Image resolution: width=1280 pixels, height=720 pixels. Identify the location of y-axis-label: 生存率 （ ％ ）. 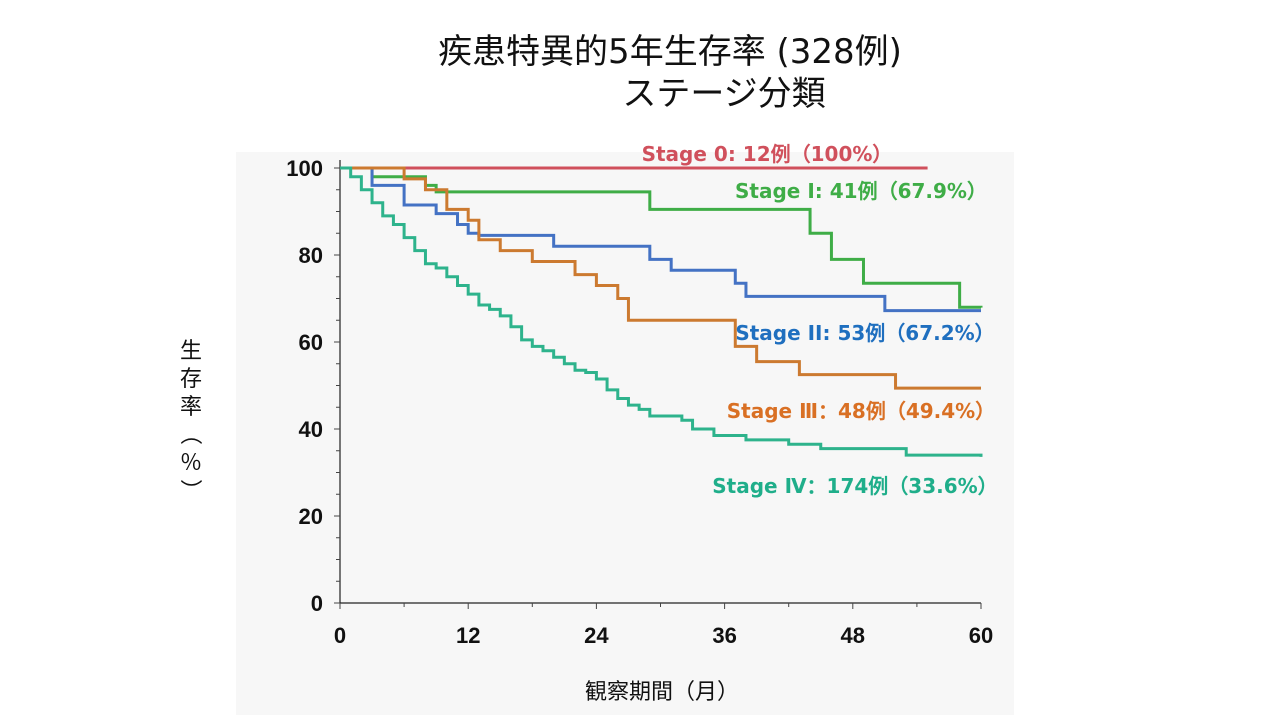
(189, 420).